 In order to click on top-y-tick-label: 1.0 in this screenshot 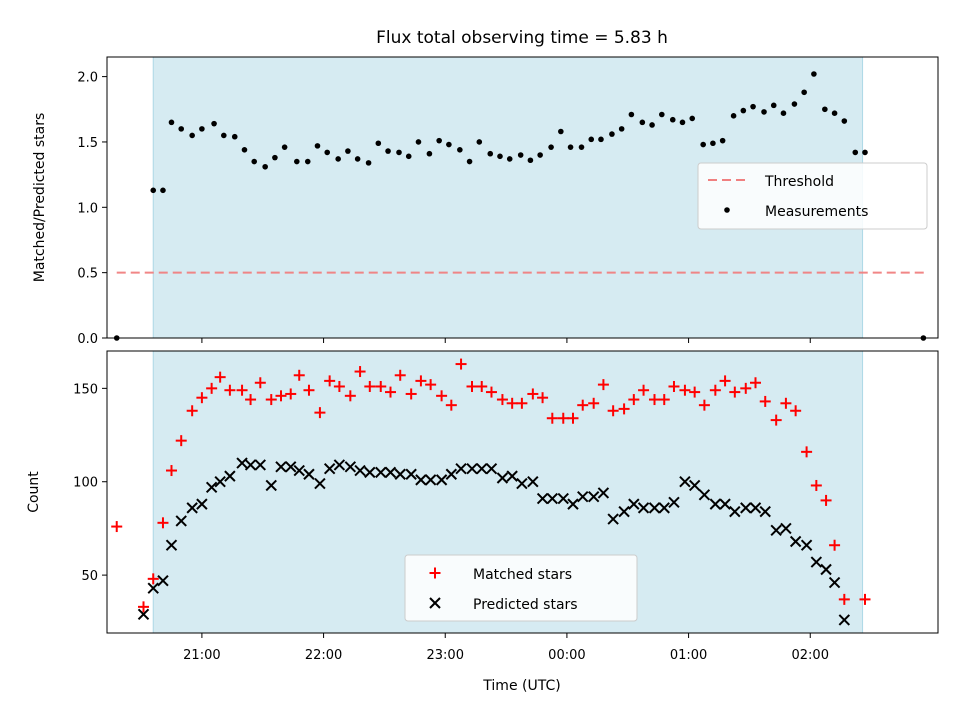, I will do `click(87, 208)`.